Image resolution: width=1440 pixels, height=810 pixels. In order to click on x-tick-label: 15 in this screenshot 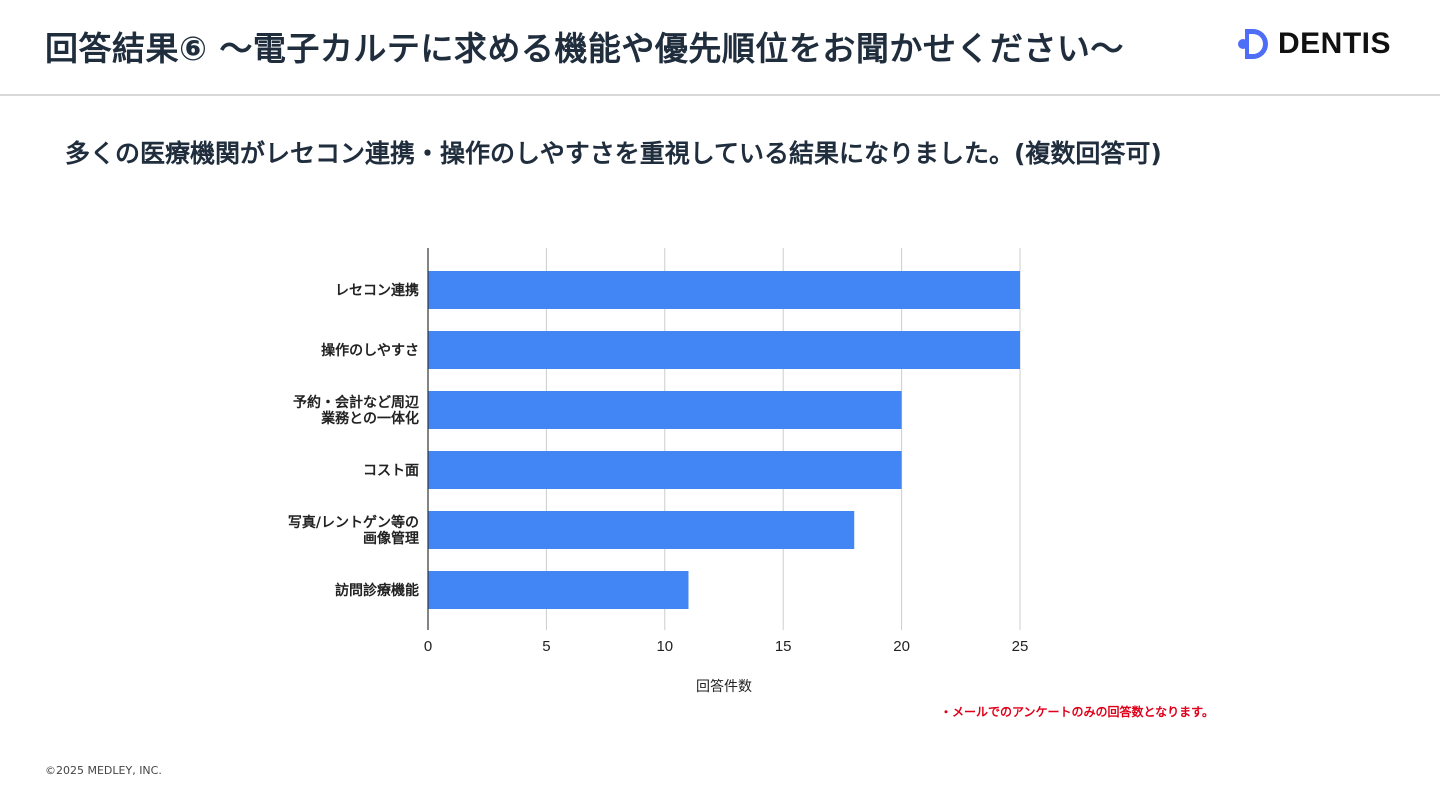, I will do `click(783, 646)`.